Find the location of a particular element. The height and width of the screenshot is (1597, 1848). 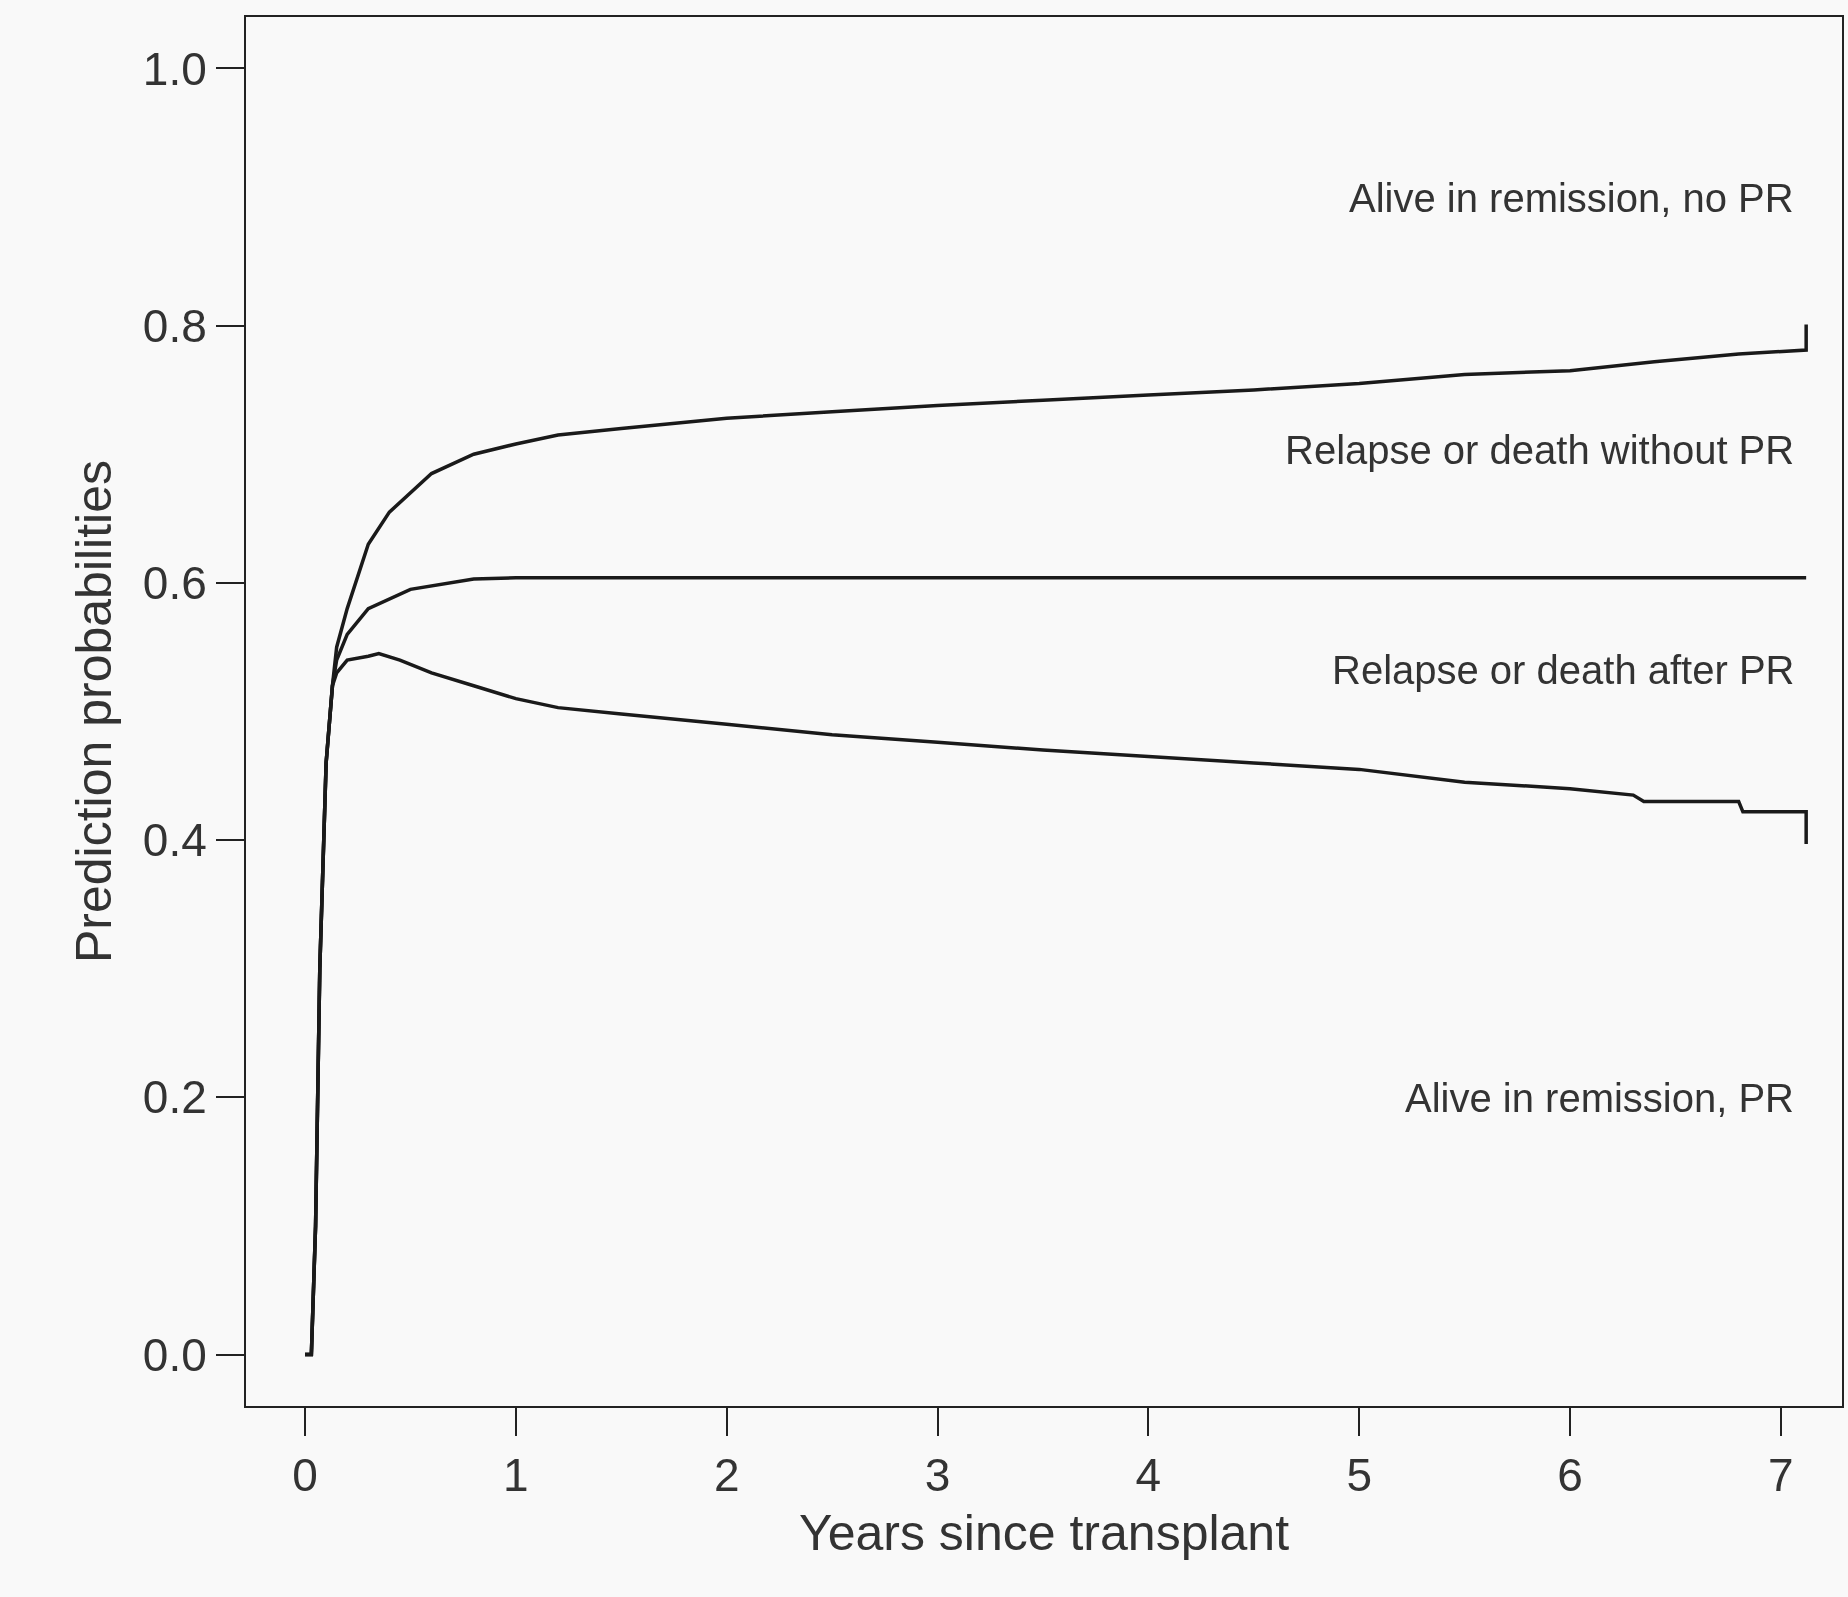

y-tick-label: 0.2 is located at coordinates (174, 1097).